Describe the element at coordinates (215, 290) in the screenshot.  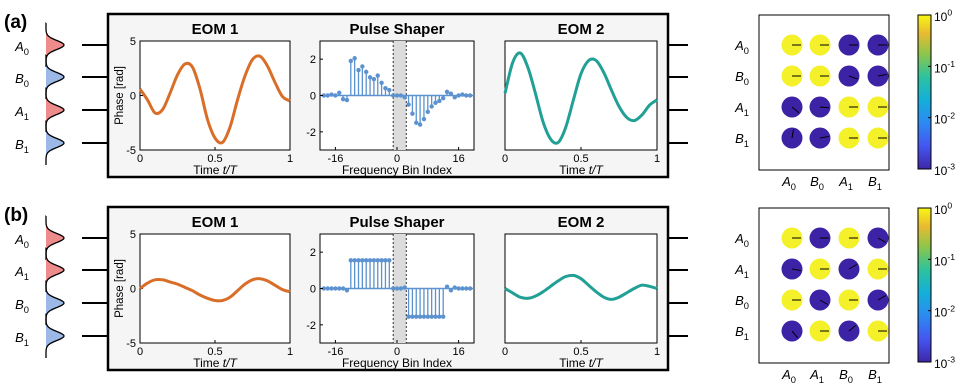
I see `eom1-phase-curve` at that location.